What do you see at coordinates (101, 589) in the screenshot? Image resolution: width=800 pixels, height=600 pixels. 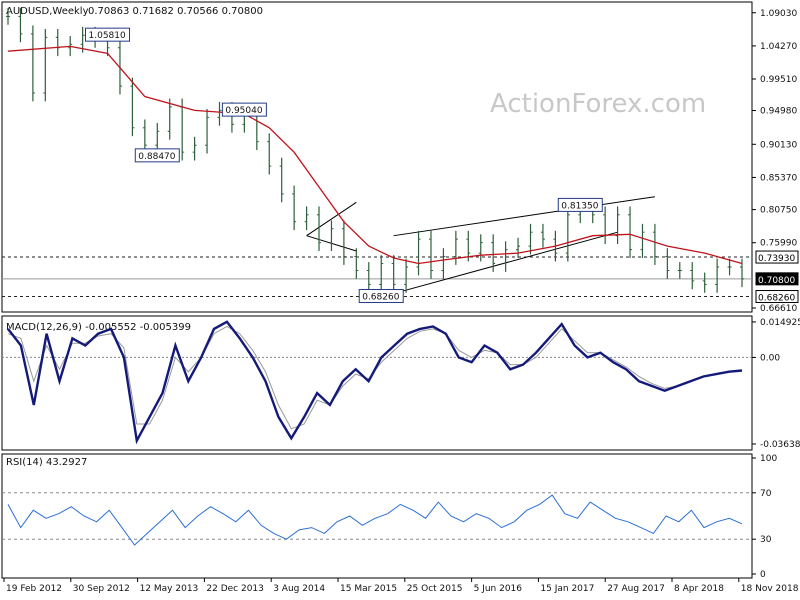 I see `time-tick-label: 30 Sep 2012` at bounding box center [101, 589].